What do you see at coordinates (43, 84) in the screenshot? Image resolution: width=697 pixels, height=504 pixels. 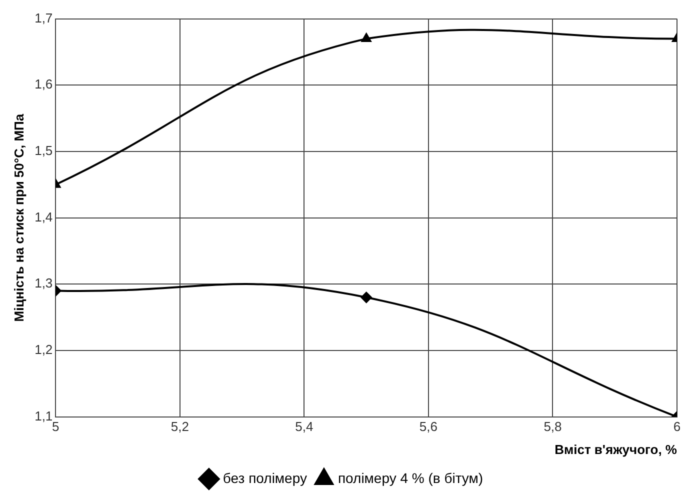 I see `y-tick-label: 1,6` at bounding box center [43, 84].